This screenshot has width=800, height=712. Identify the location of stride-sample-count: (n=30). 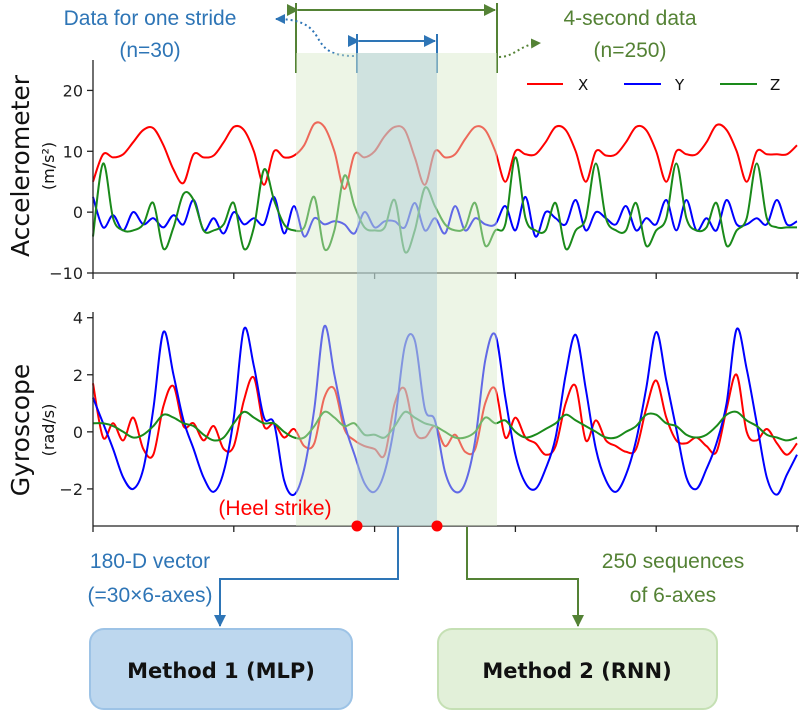
(149, 50).